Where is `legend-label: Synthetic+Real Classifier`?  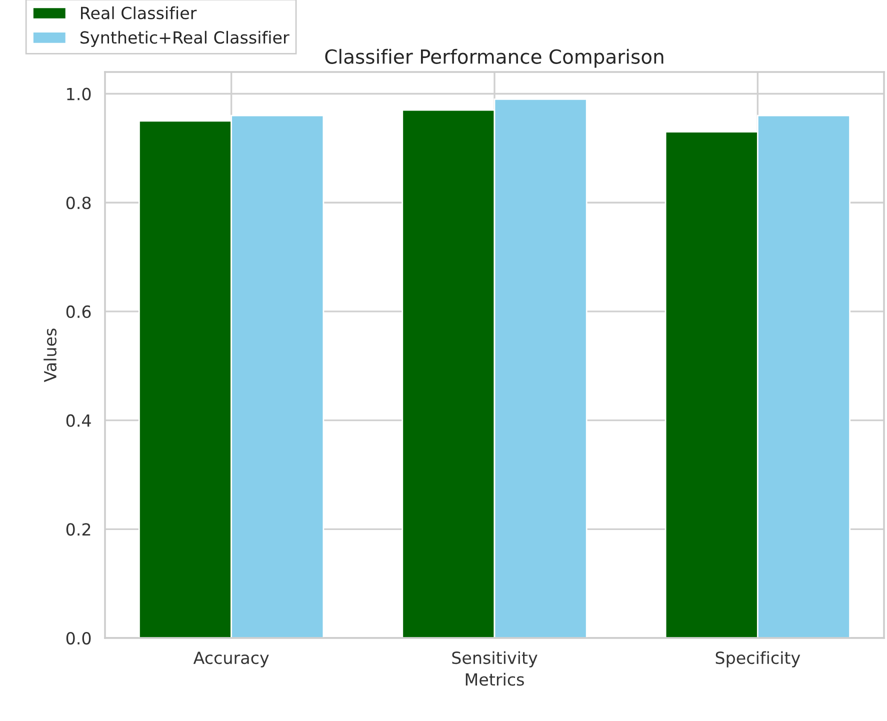
legend-label: Synthetic+Real Classifier is located at coordinates (185, 38).